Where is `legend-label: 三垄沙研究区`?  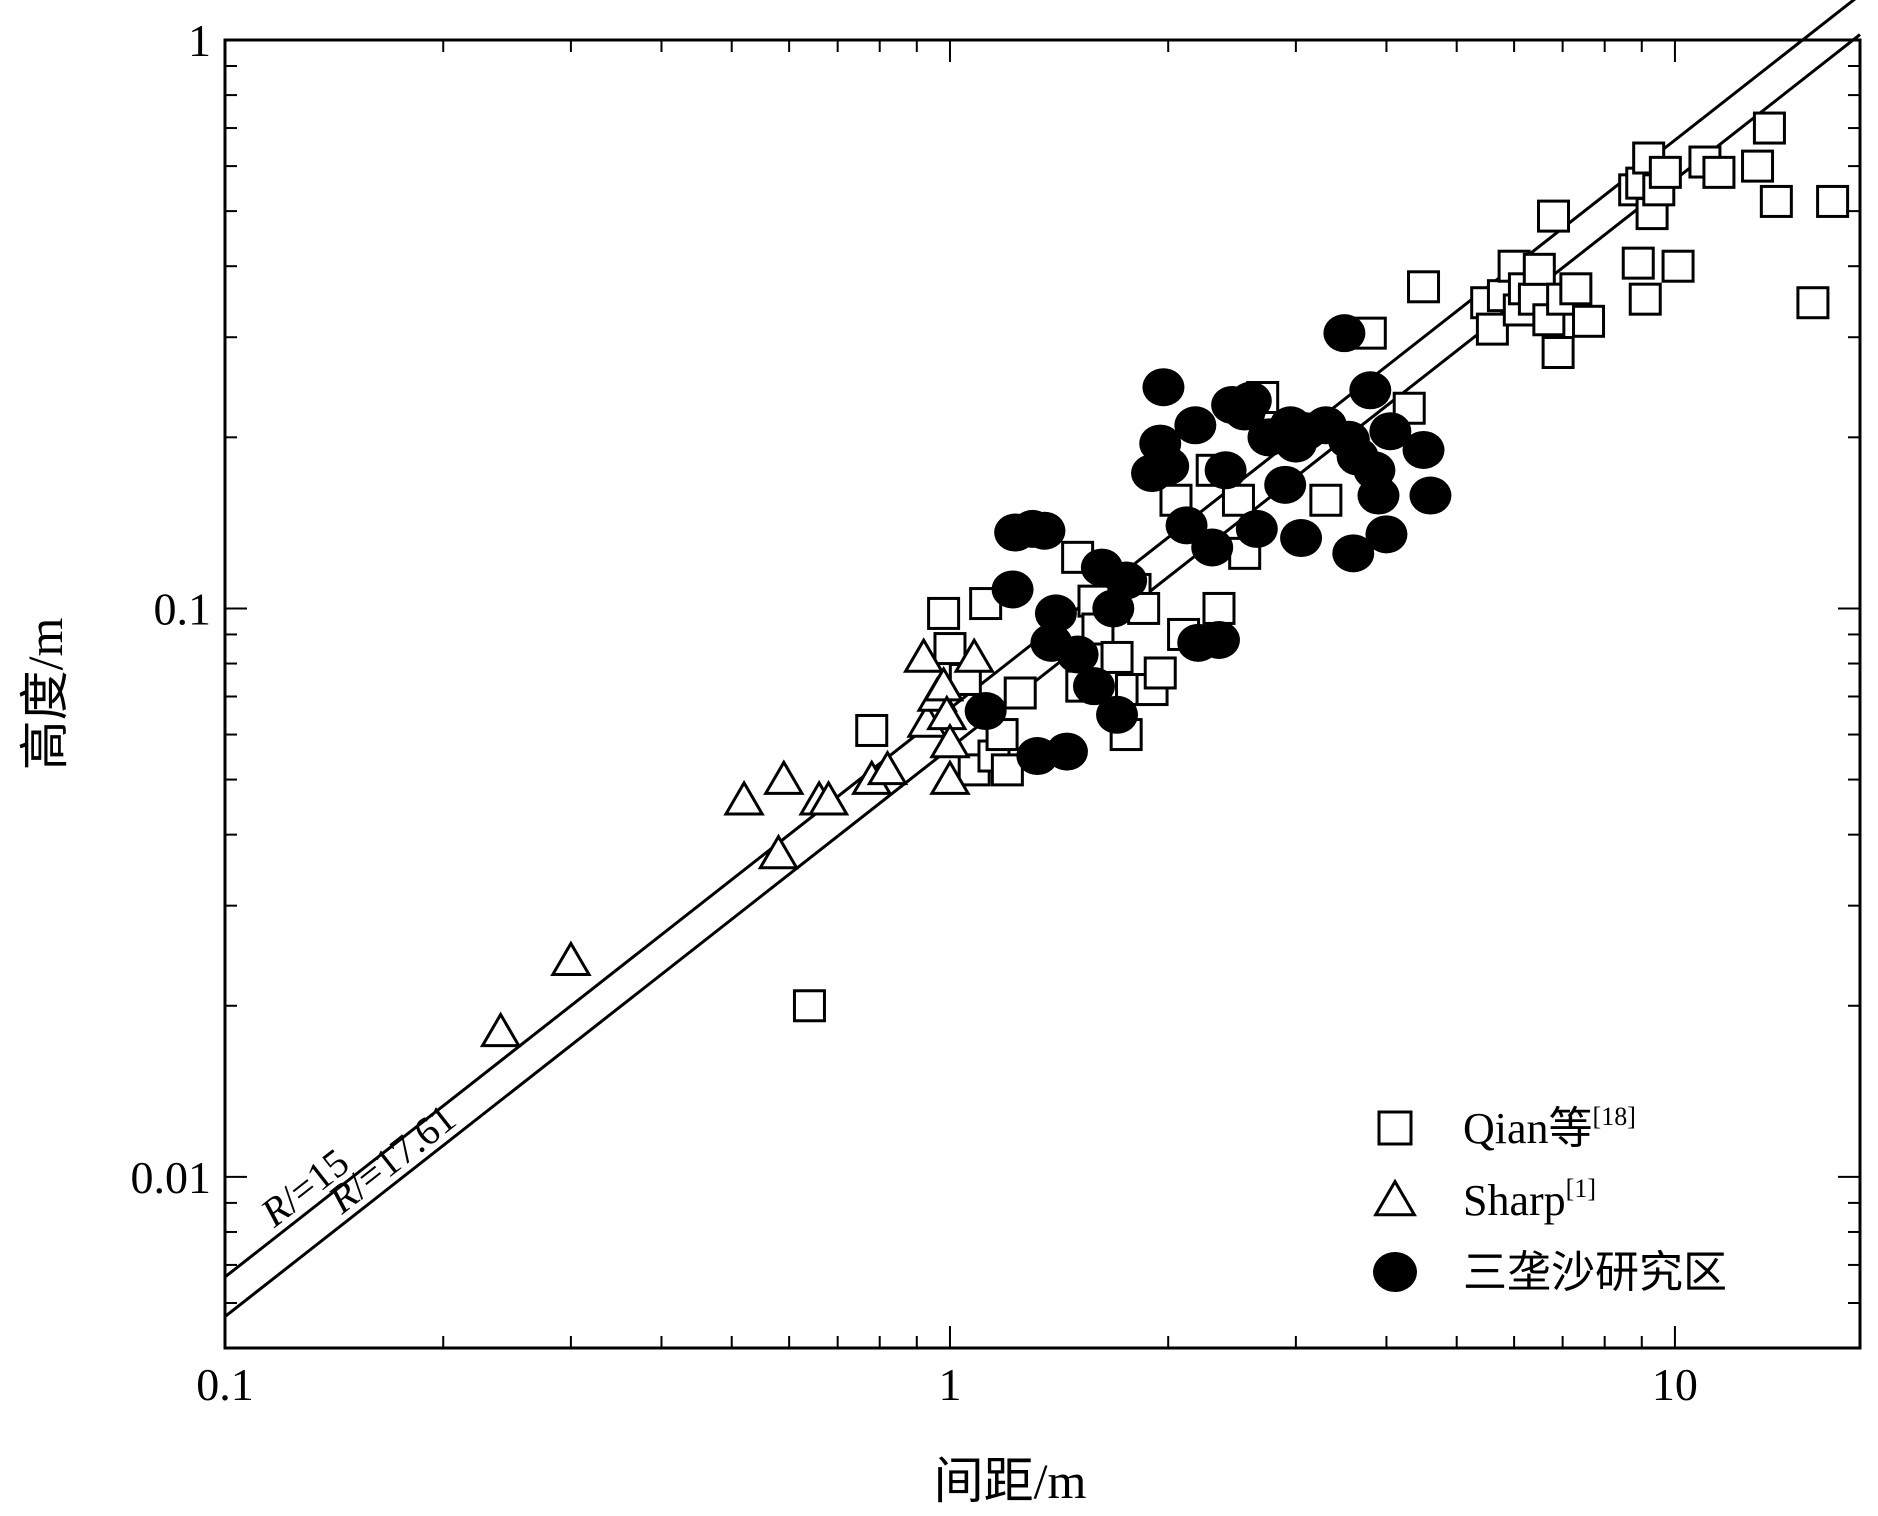
legend-label: 三垄沙研究区 is located at coordinates (1595, 1272).